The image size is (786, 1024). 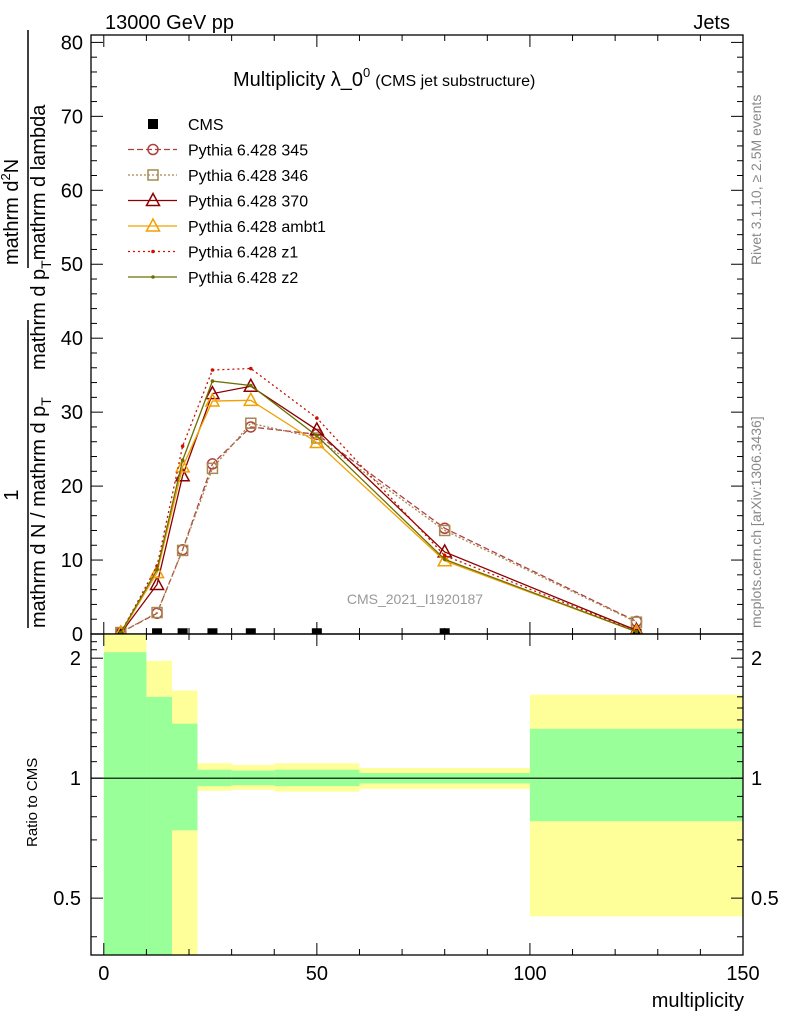 I want to click on ratio-y-tick-label: 1, so click(x=75, y=779).